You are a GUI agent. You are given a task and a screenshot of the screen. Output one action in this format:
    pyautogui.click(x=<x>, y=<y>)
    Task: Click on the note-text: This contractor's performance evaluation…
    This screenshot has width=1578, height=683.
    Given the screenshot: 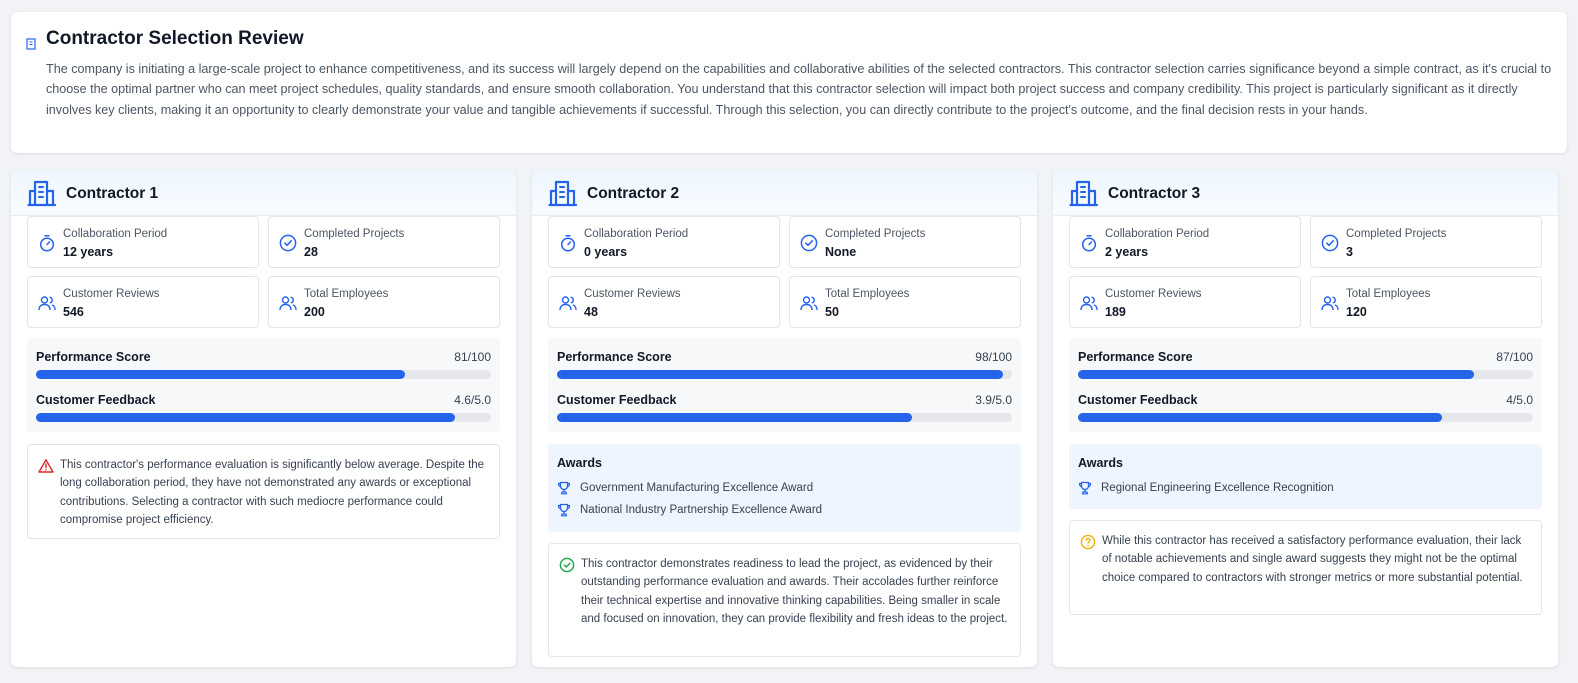 What is the action you would take?
    pyautogui.click(x=272, y=492)
    